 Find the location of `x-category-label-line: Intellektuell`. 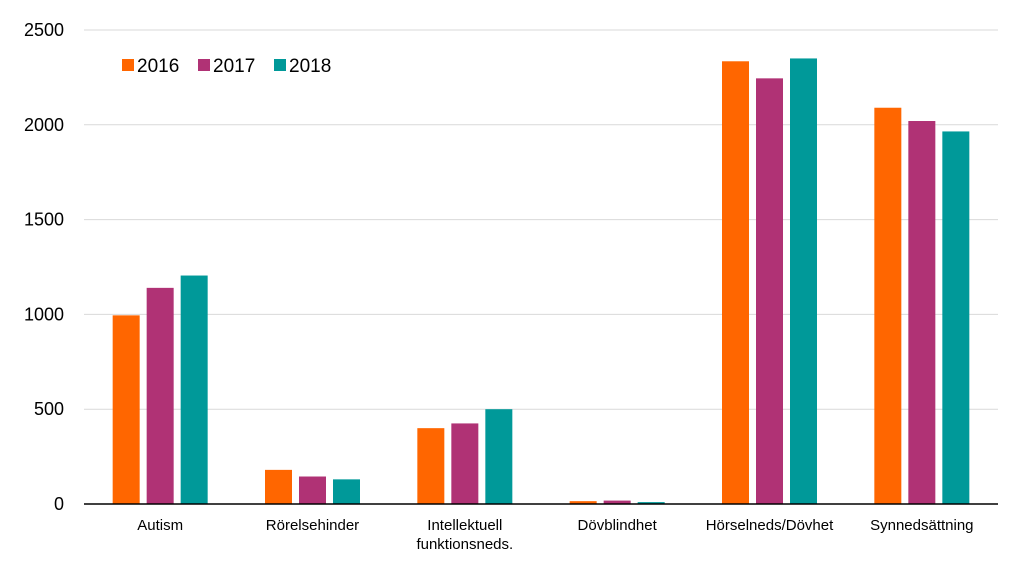

x-category-label-line: Intellektuell is located at coordinates (464, 525).